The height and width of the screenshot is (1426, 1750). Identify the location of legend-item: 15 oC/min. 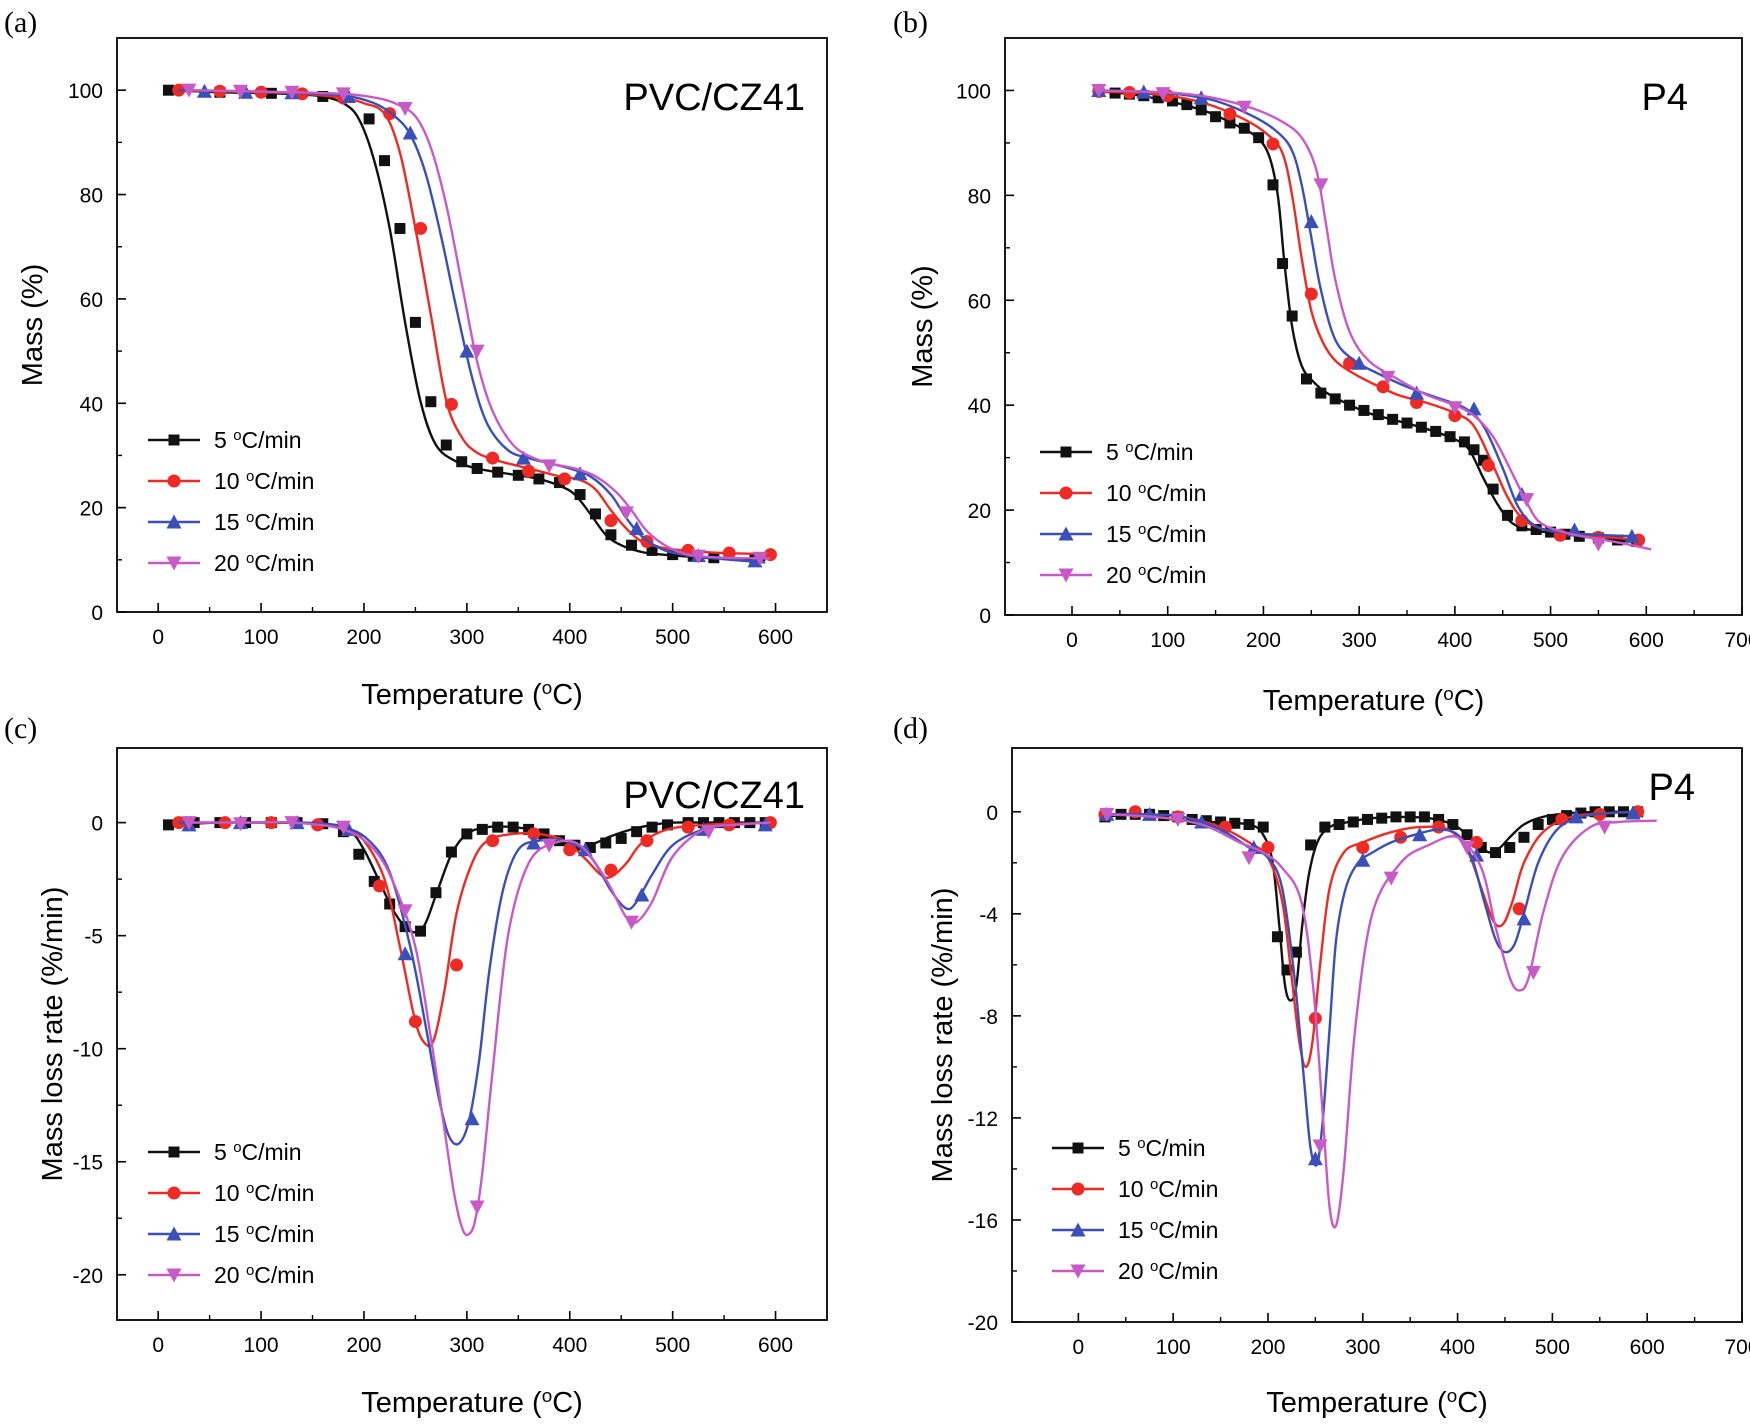
(231, 522).